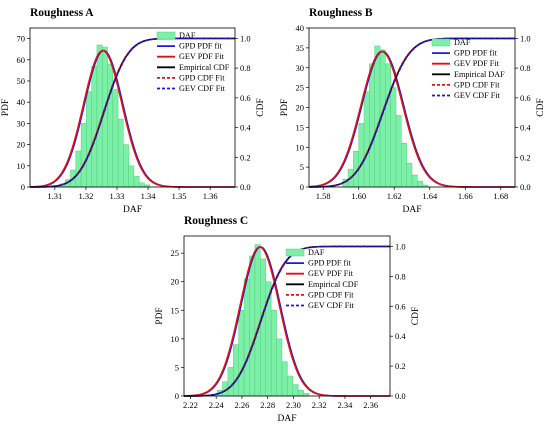 The image size is (550, 431). Describe the element at coordinates (329, 263) in the screenshot. I see `legend-label: GPD PDF fit` at that location.